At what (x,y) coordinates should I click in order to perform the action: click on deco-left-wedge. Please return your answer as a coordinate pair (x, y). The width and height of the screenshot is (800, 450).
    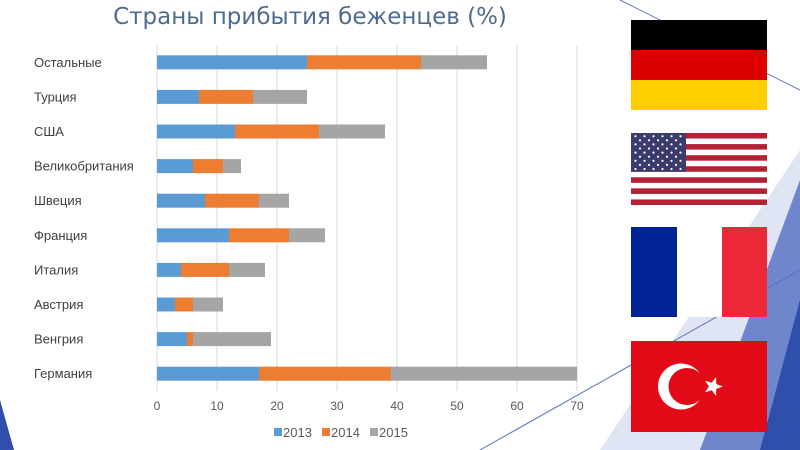
    Looking at the image, I should click on (7, 425).